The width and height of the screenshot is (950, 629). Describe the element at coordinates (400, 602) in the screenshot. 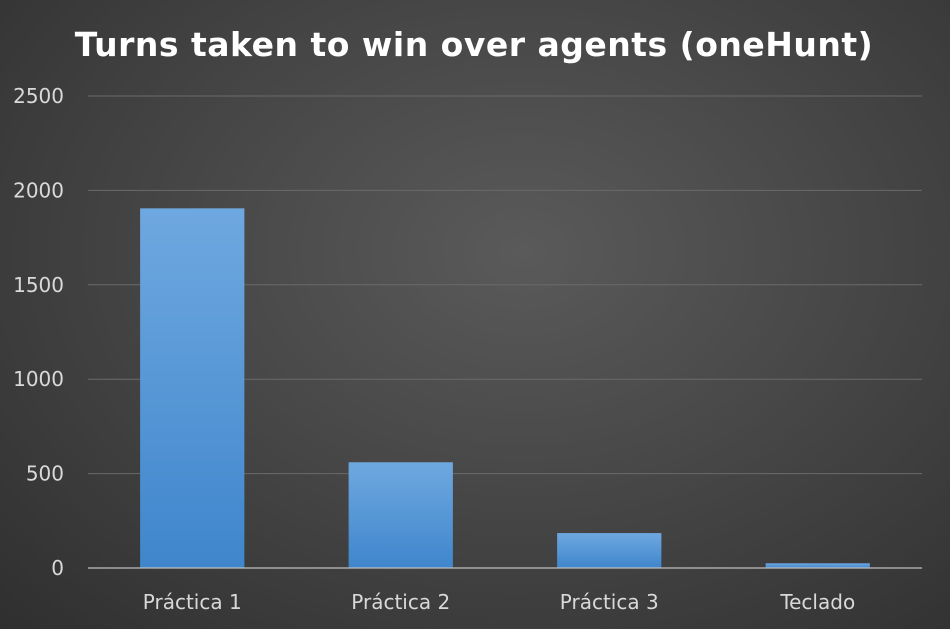

I see `x-tick-label: Práctica 2` at that location.